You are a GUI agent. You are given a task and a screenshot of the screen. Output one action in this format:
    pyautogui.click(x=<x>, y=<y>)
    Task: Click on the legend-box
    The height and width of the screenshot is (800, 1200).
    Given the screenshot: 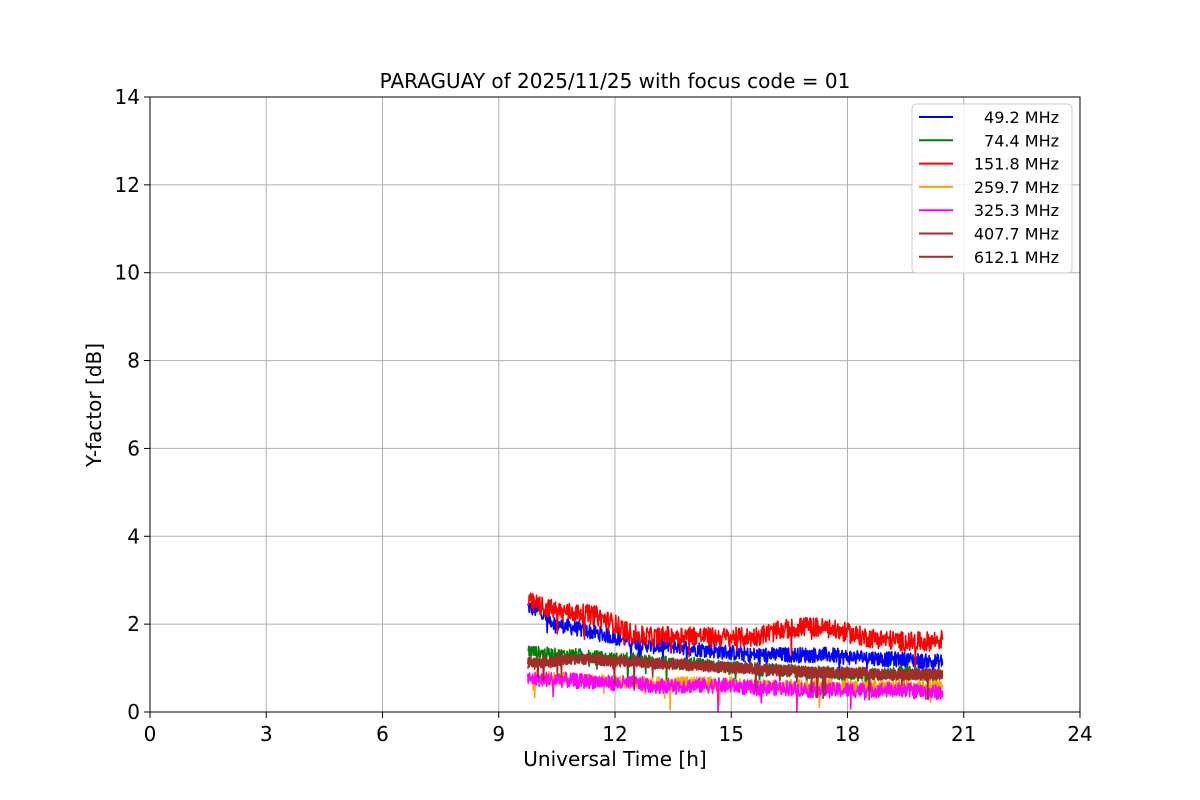 What is the action you would take?
    pyautogui.click(x=992, y=188)
    